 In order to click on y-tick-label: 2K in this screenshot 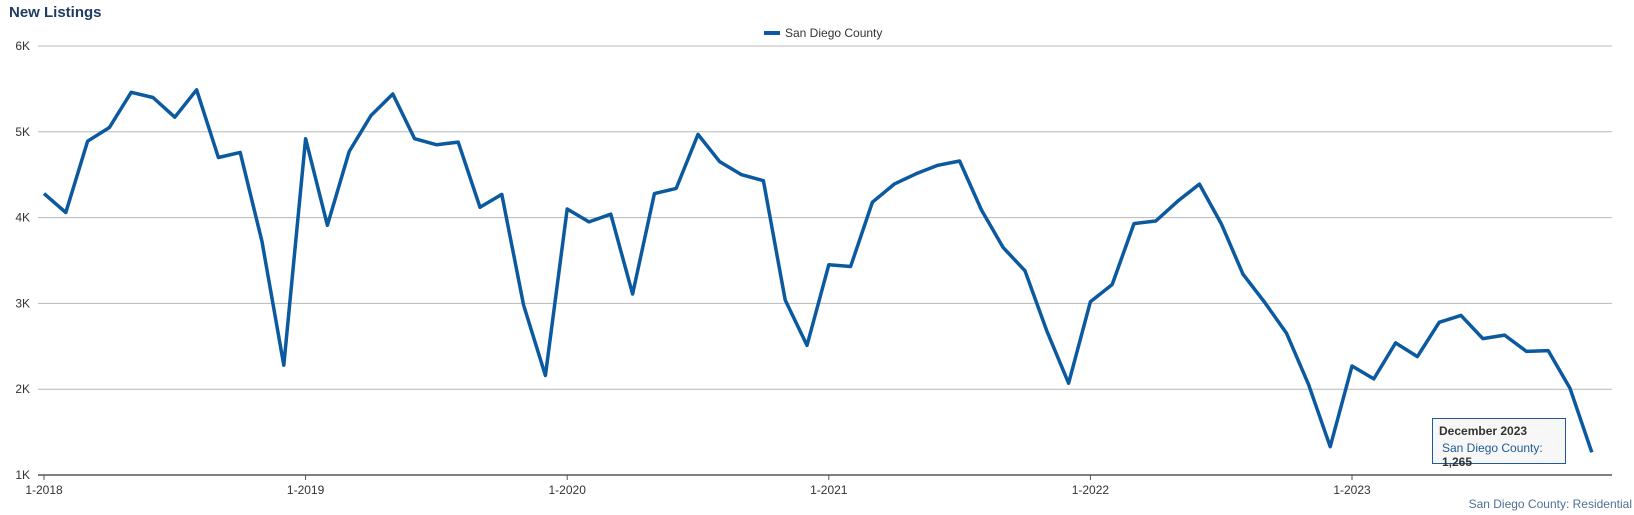, I will do `click(22, 389)`.